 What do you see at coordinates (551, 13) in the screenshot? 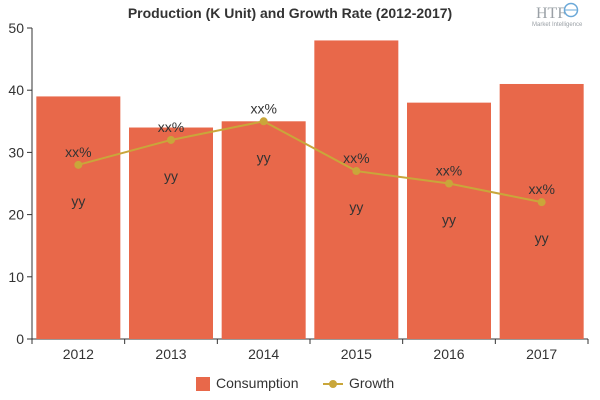
I see `logo-text: HTF` at bounding box center [551, 13].